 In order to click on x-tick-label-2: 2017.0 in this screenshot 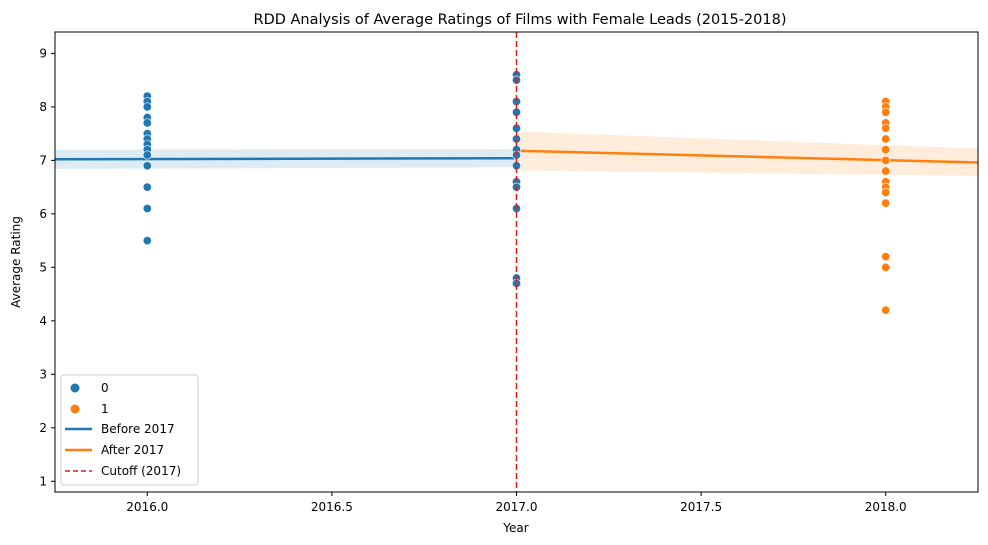, I will do `click(517, 507)`.